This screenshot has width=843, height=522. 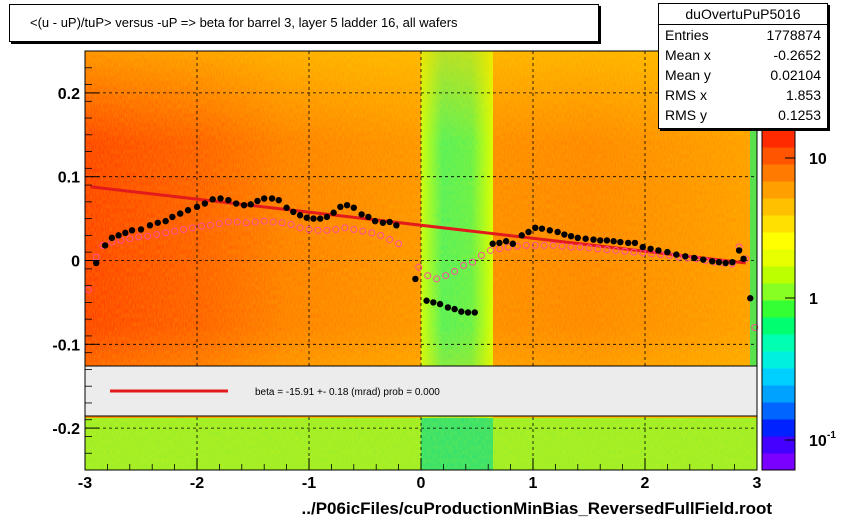 What do you see at coordinates (757, 483) in the screenshot?
I see `x-tick-label: 3` at bounding box center [757, 483].